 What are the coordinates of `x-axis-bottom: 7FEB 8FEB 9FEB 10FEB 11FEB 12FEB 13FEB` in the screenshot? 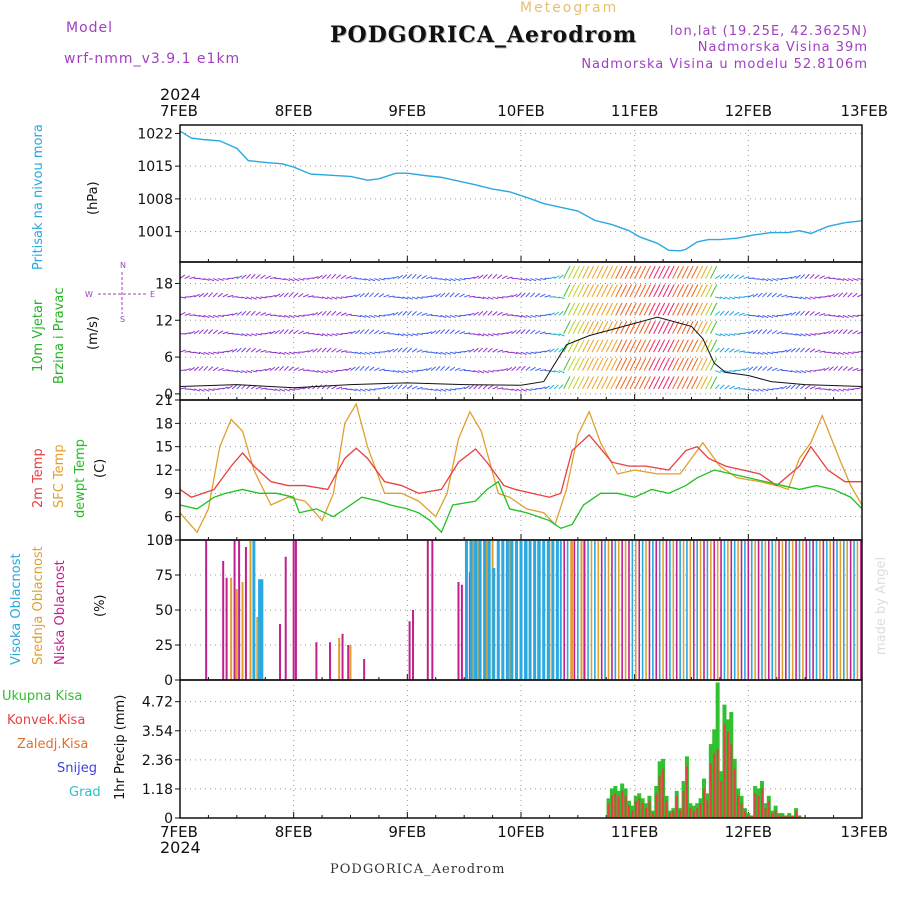 It's located at (524, 832).